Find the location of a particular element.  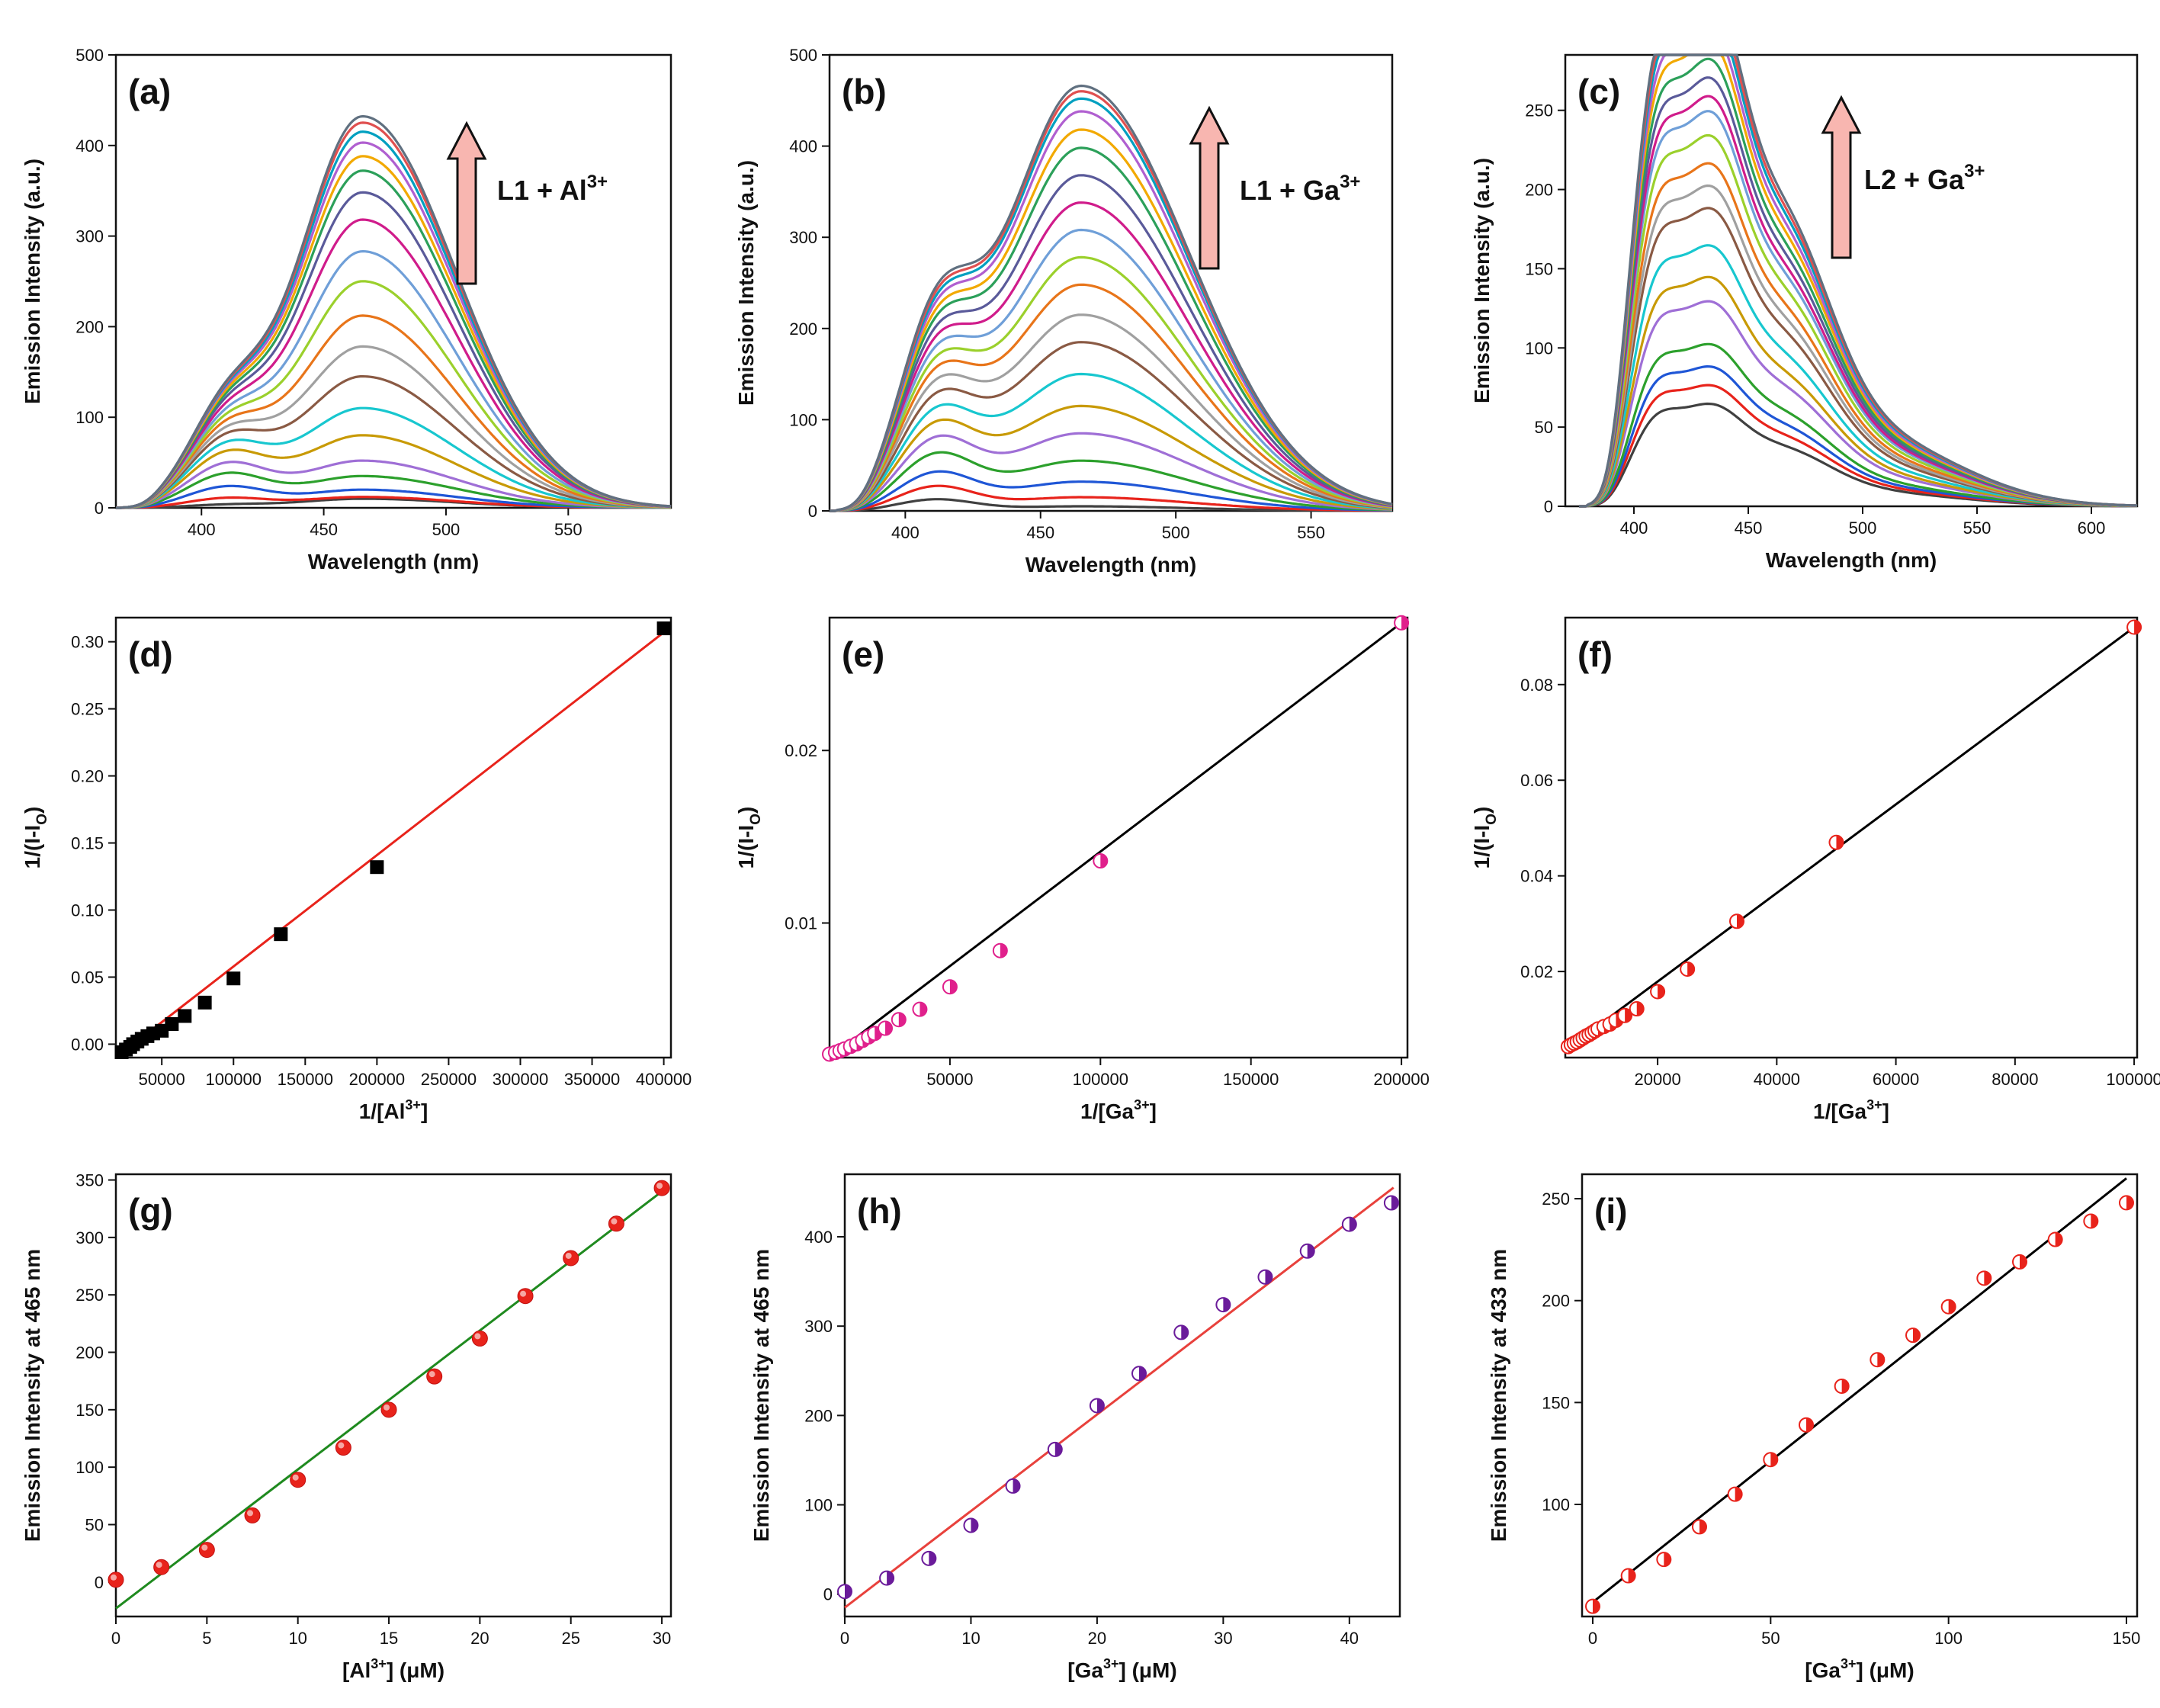

x-axis-title: [Al3+] (μM) is located at coordinates (393, 1669).